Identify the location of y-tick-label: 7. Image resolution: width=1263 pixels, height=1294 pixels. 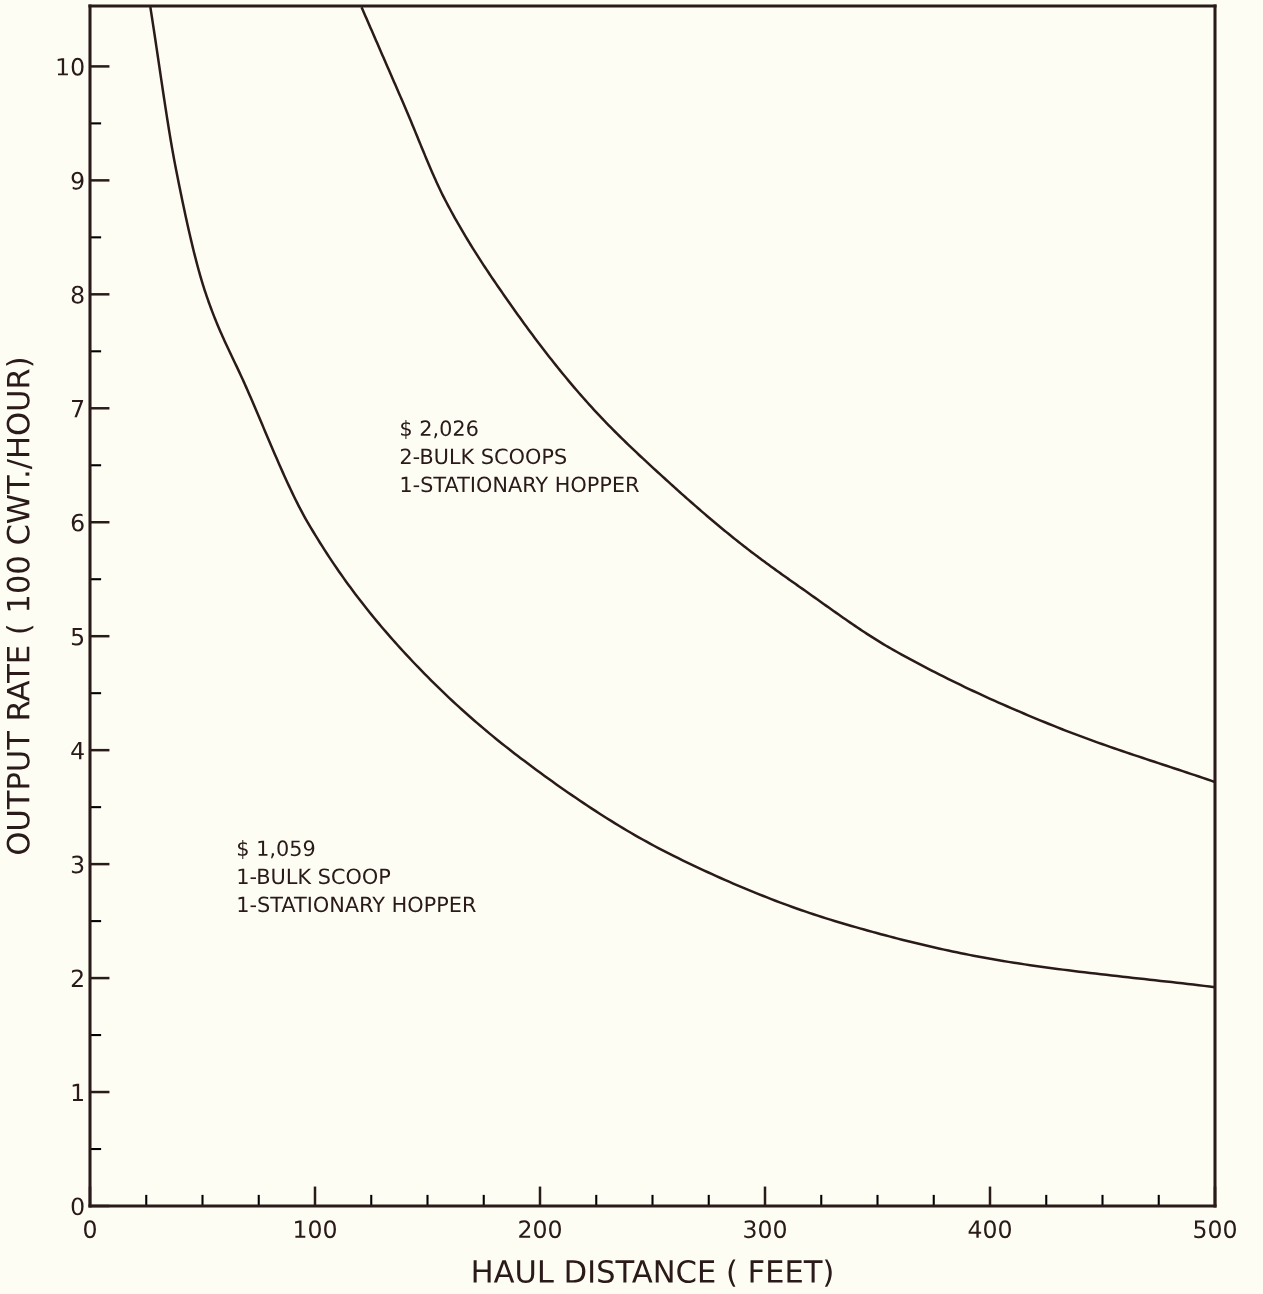
(78, 409).